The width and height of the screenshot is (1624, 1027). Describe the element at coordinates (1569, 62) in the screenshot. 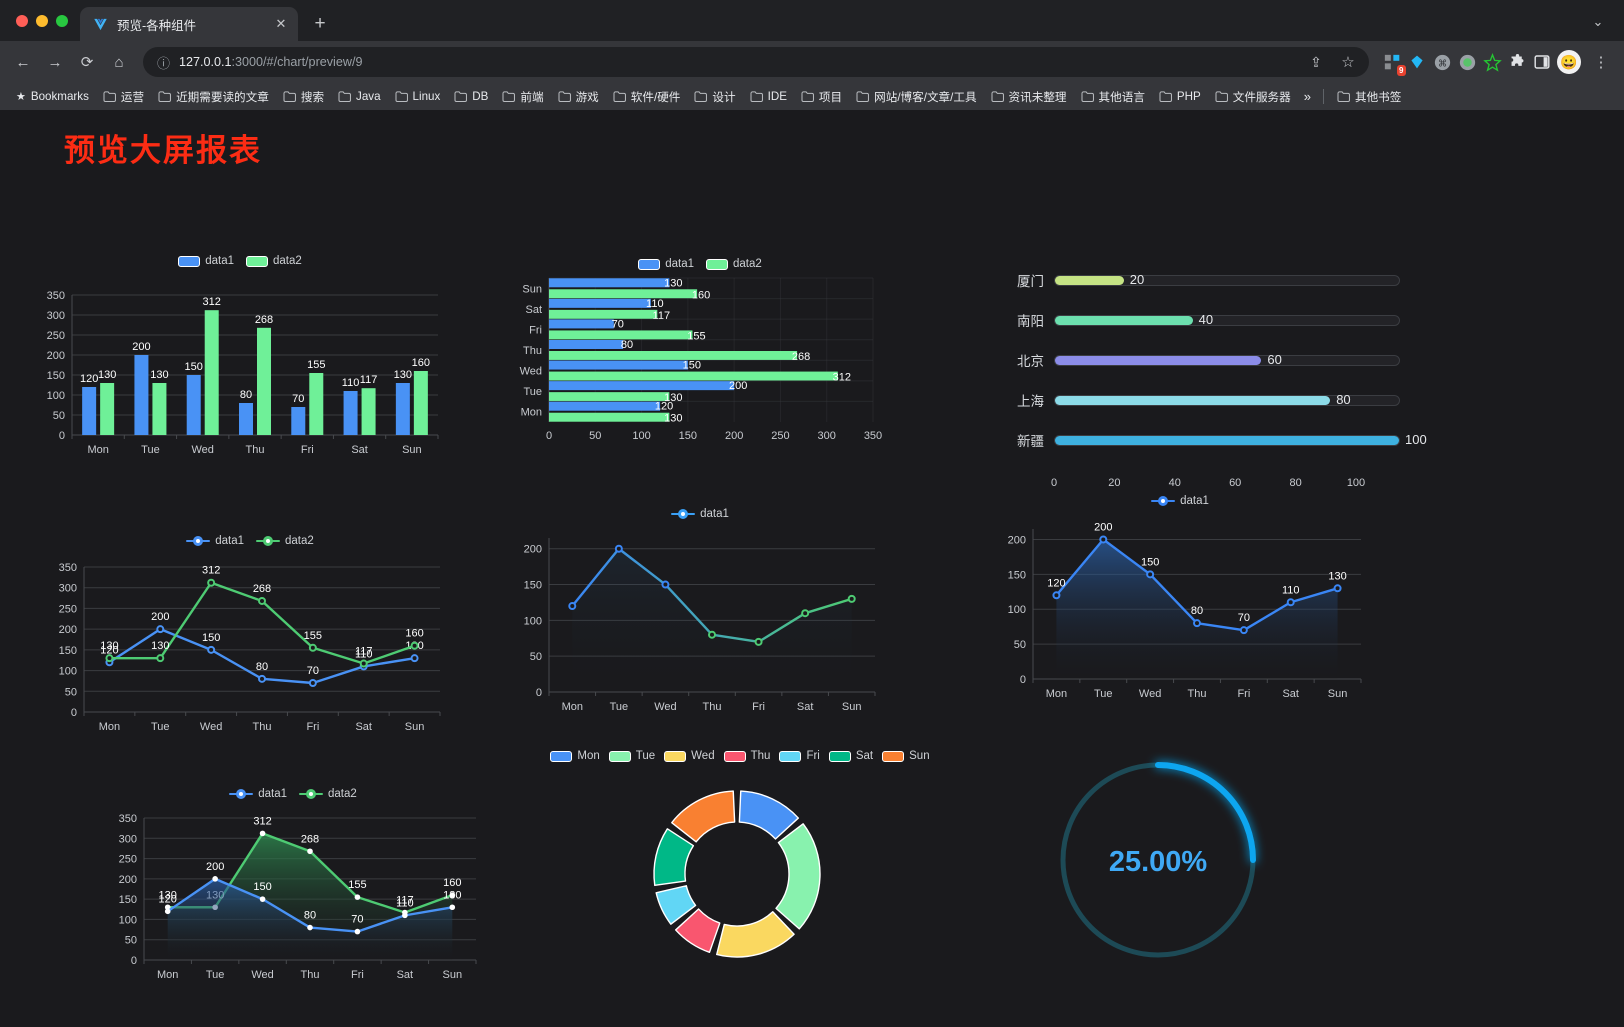

I see `avatar: 😀` at that location.